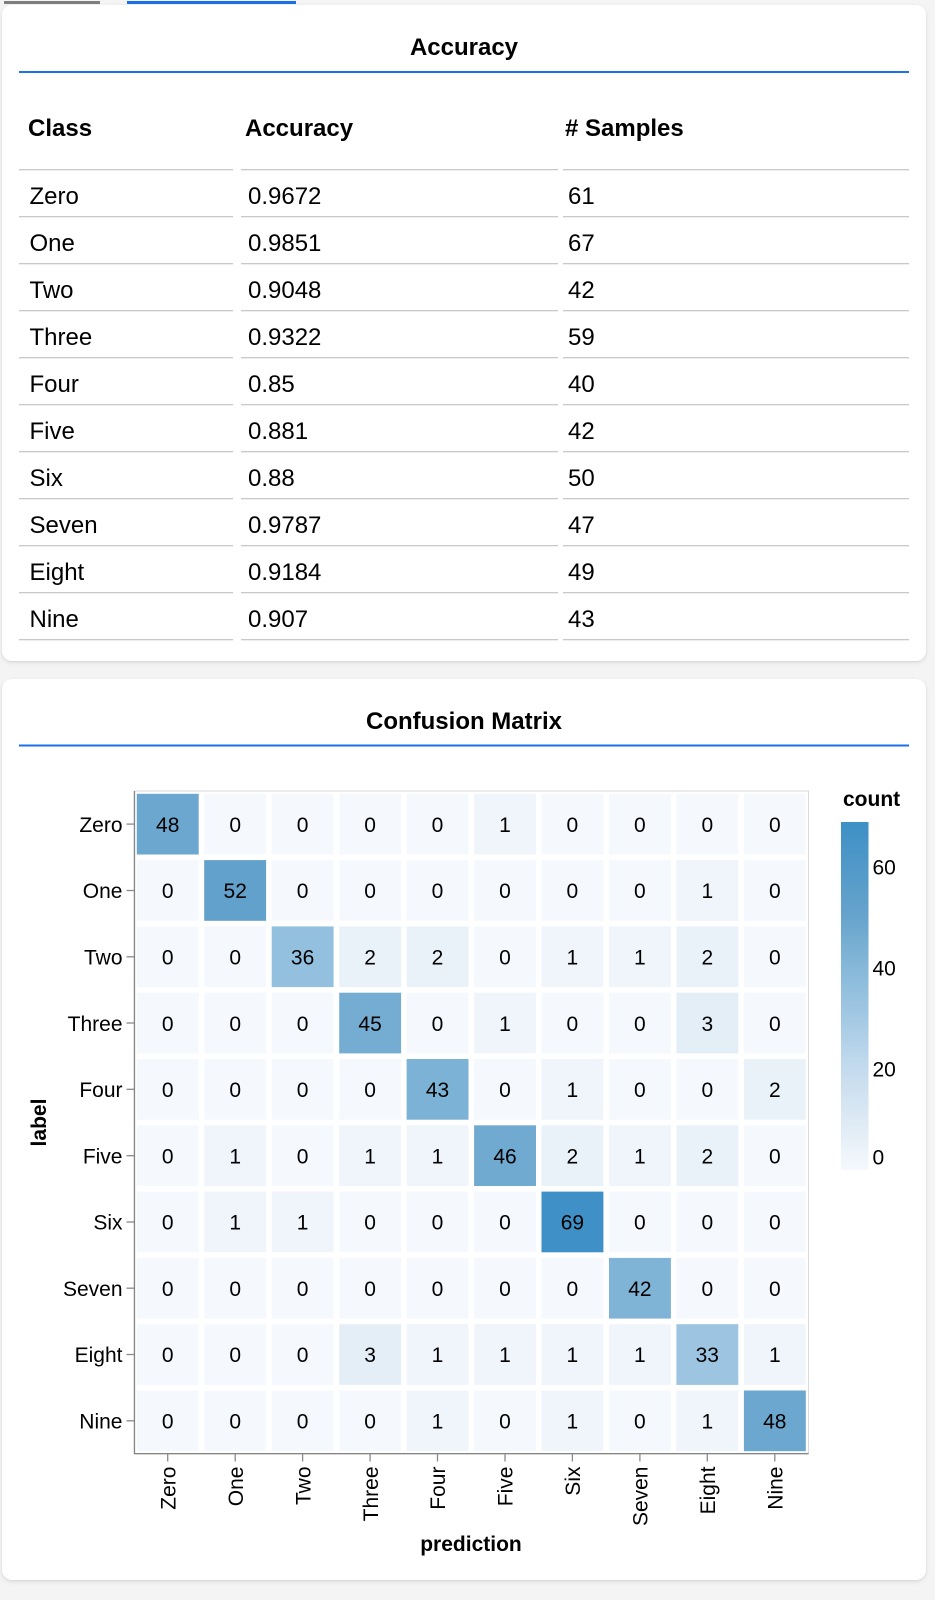 The height and width of the screenshot is (1600, 935). What do you see at coordinates (278, 431) in the screenshot?
I see `svg-text: 0.881` at bounding box center [278, 431].